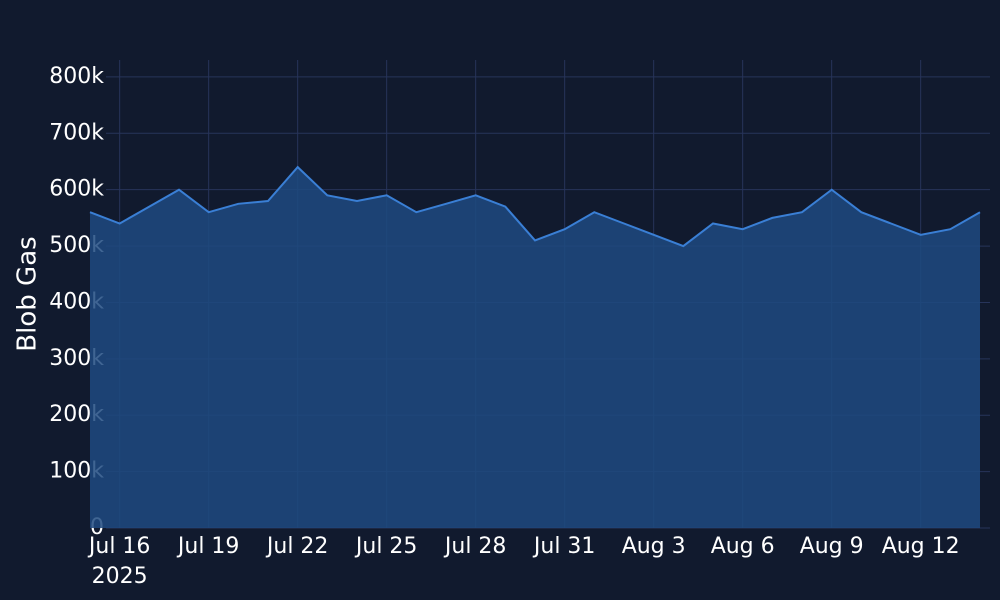  What do you see at coordinates (28, 293) in the screenshot?
I see `y-axis-title: Blob Gas` at bounding box center [28, 293].